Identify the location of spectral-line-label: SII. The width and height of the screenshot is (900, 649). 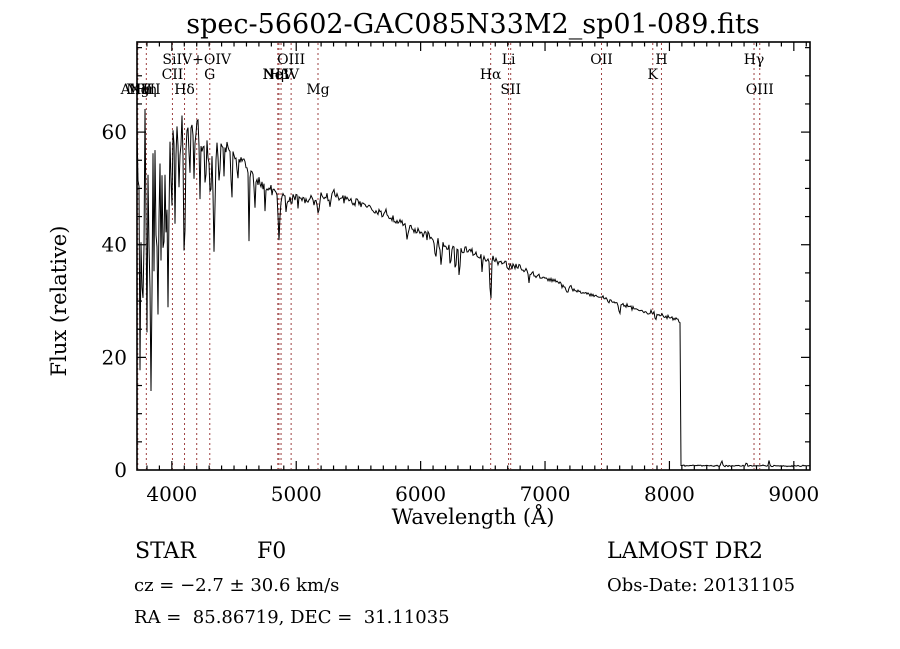
(510, 90).